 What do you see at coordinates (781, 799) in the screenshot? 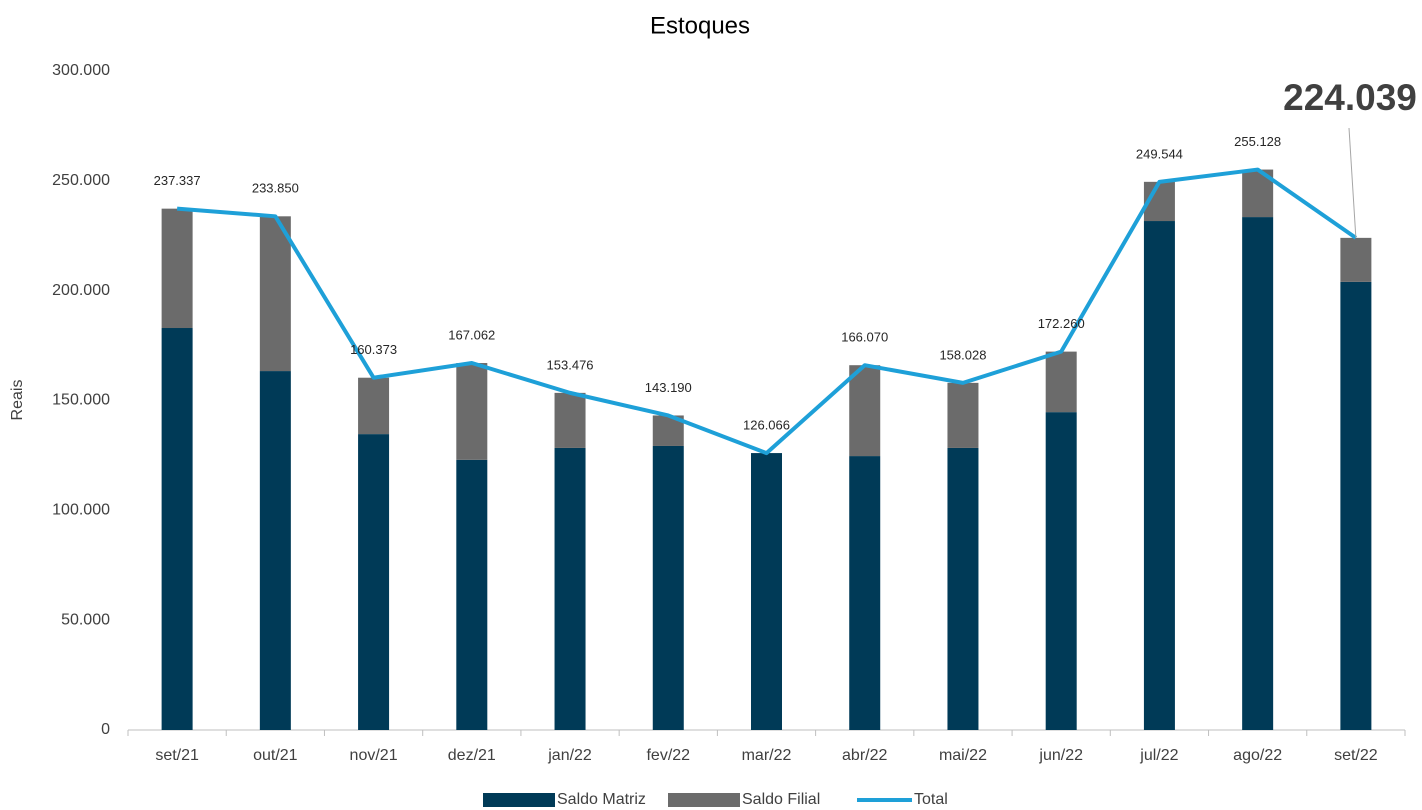
I see `legend-label: Saldo Filial` at bounding box center [781, 799].